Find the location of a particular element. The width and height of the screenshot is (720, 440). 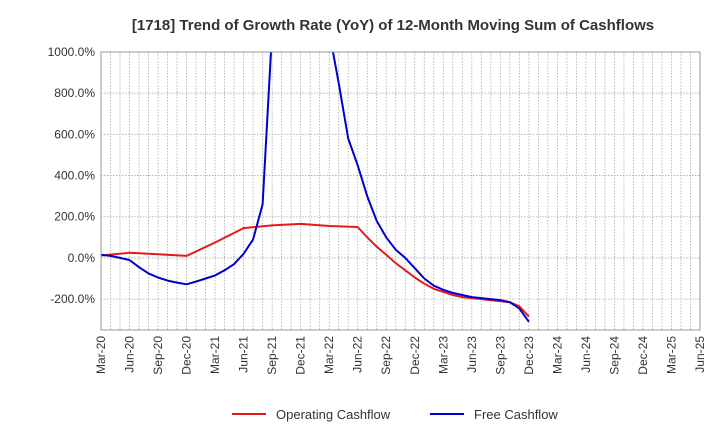

legend-label-free: Free Cashflow is located at coordinates (516, 414).